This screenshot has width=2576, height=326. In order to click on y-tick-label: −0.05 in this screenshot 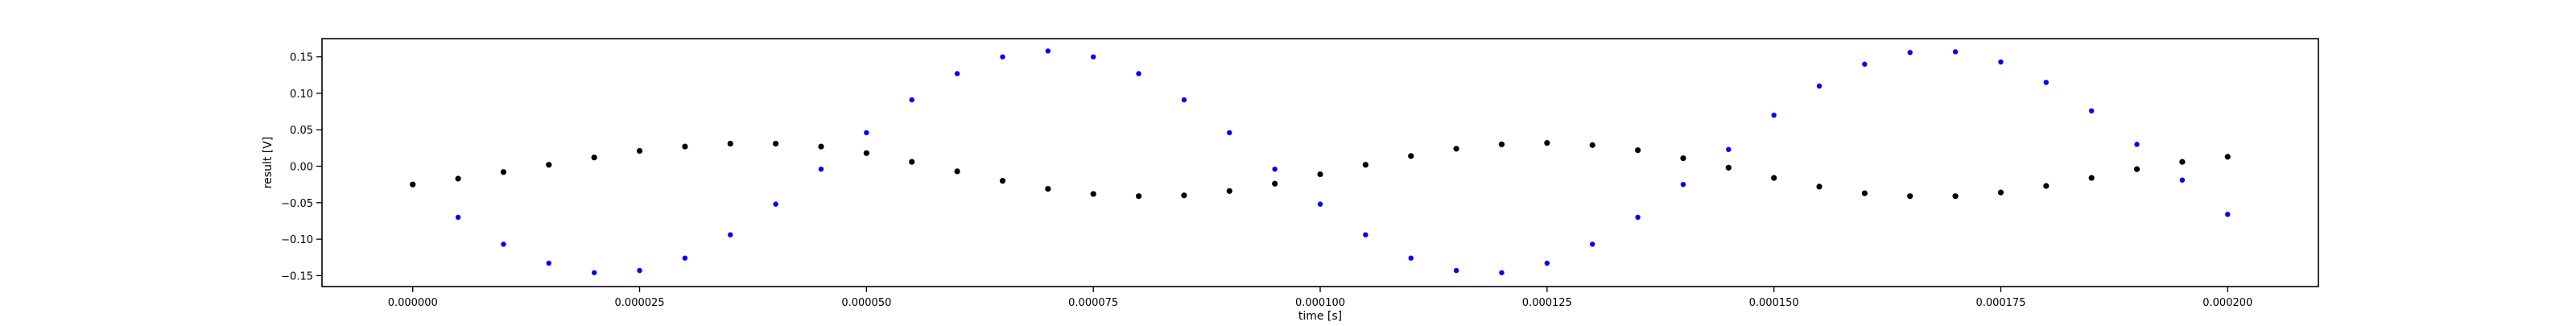, I will do `click(297, 204)`.